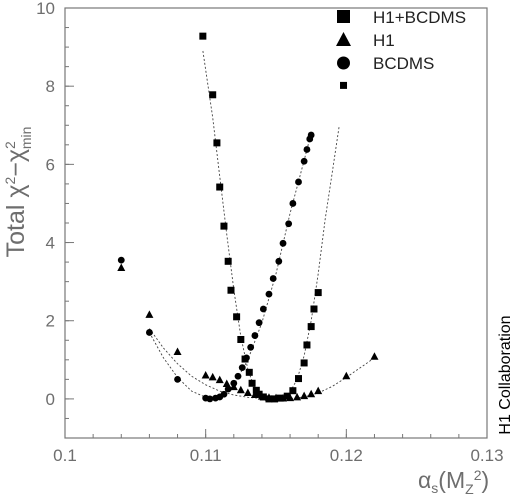  I want to click on collaboration-label: H1 Collaboration, so click(505, 374).